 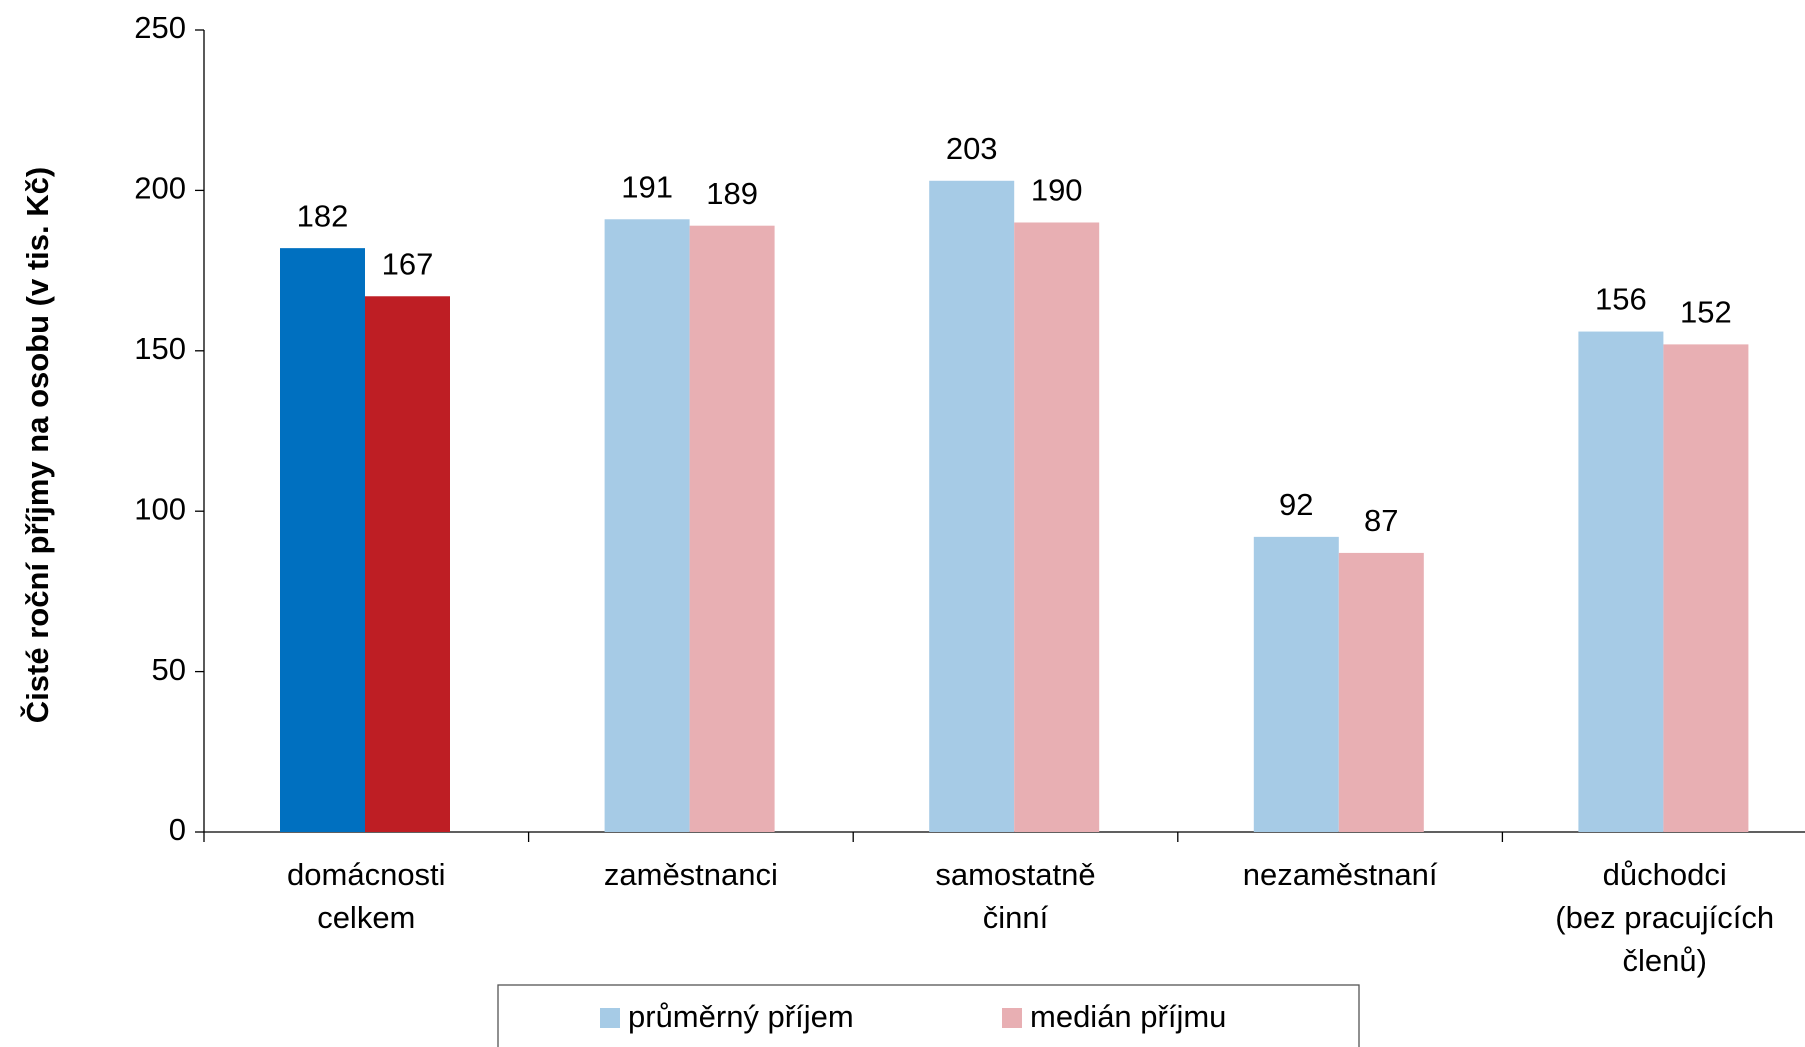 I want to click on x-tick-label: domácnosti celkem, so click(x=366, y=896).